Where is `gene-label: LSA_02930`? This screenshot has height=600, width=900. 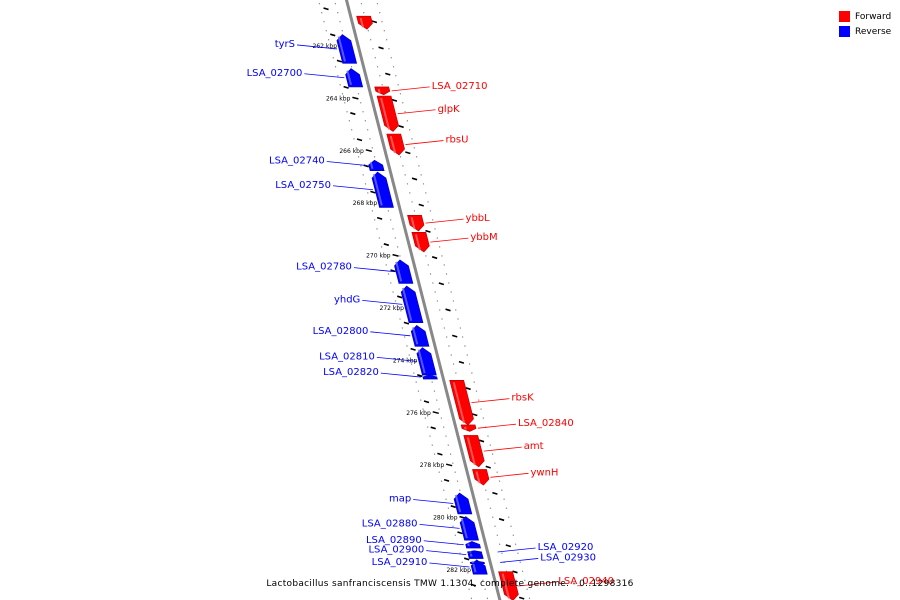
gene-label: LSA_02930 is located at coordinates (568, 557).